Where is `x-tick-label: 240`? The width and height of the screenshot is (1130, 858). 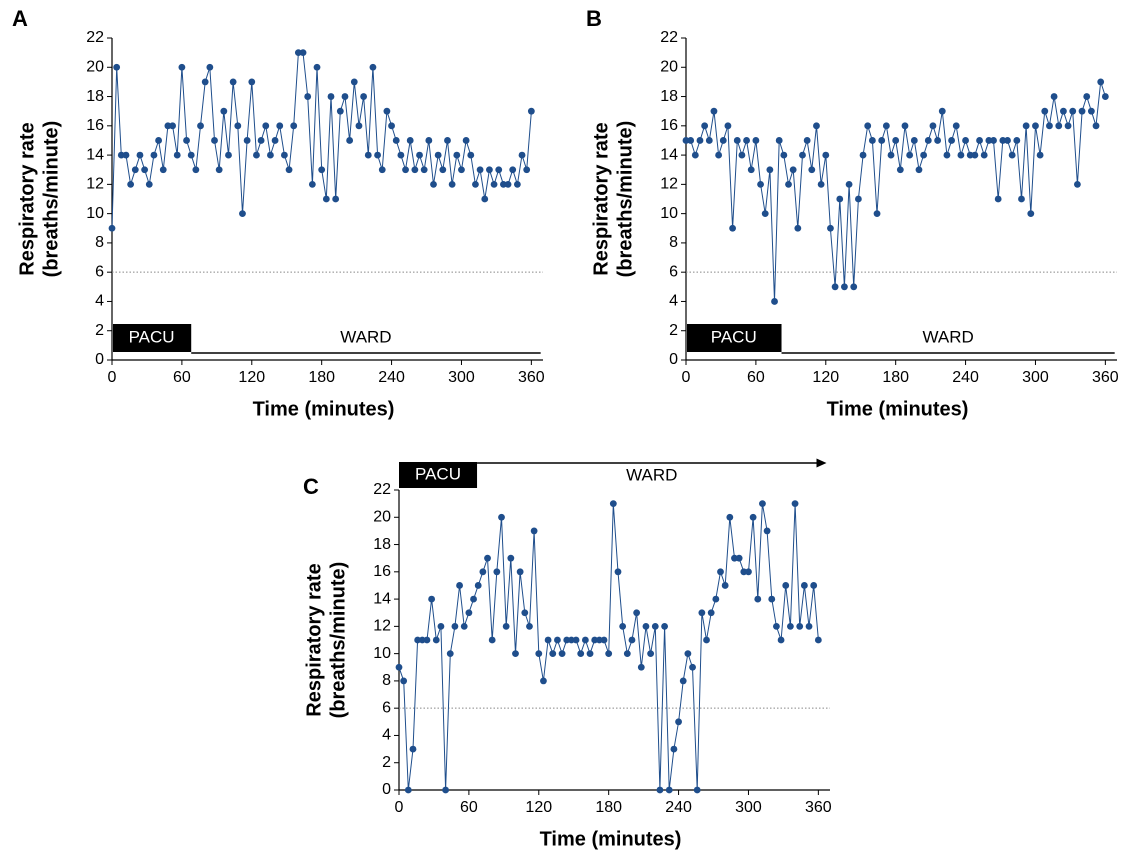 x-tick-label: 240 is located at coordinates (391, 377).